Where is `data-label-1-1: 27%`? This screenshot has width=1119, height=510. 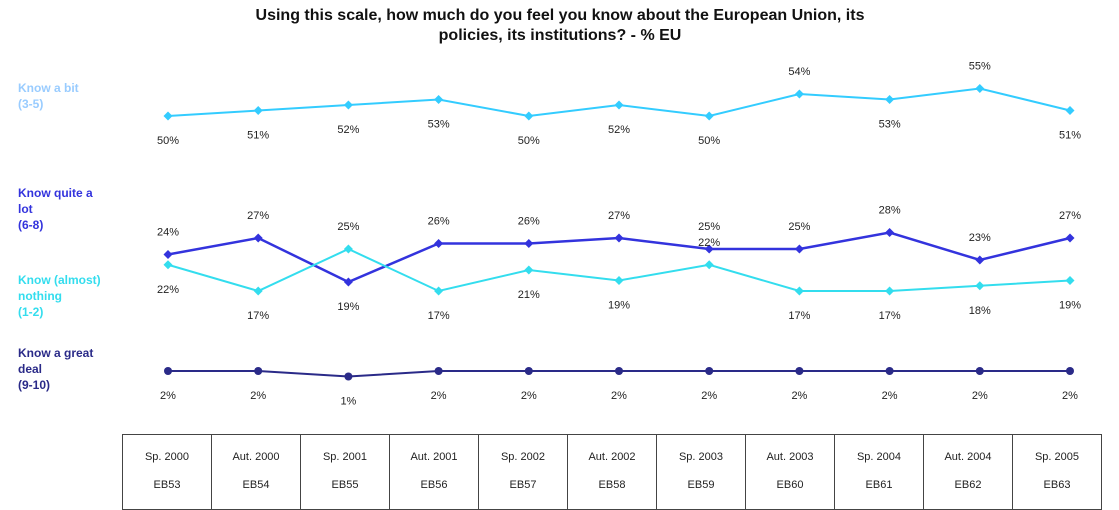 data-label-1-1: 27% is located at coordinates (258, 216).